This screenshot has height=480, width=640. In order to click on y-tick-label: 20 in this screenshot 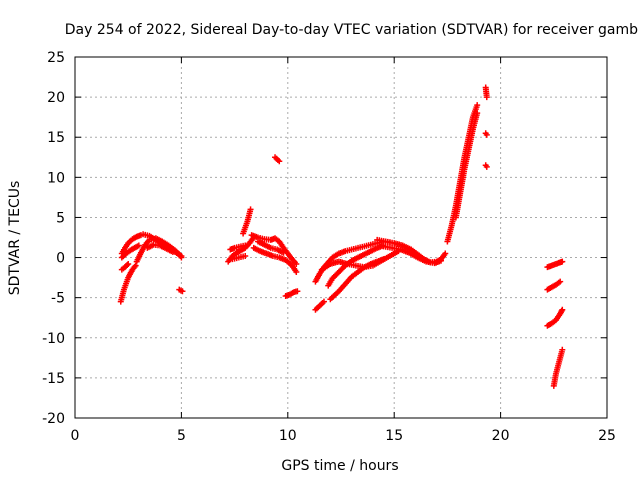, I will do `click(56, 98)`.